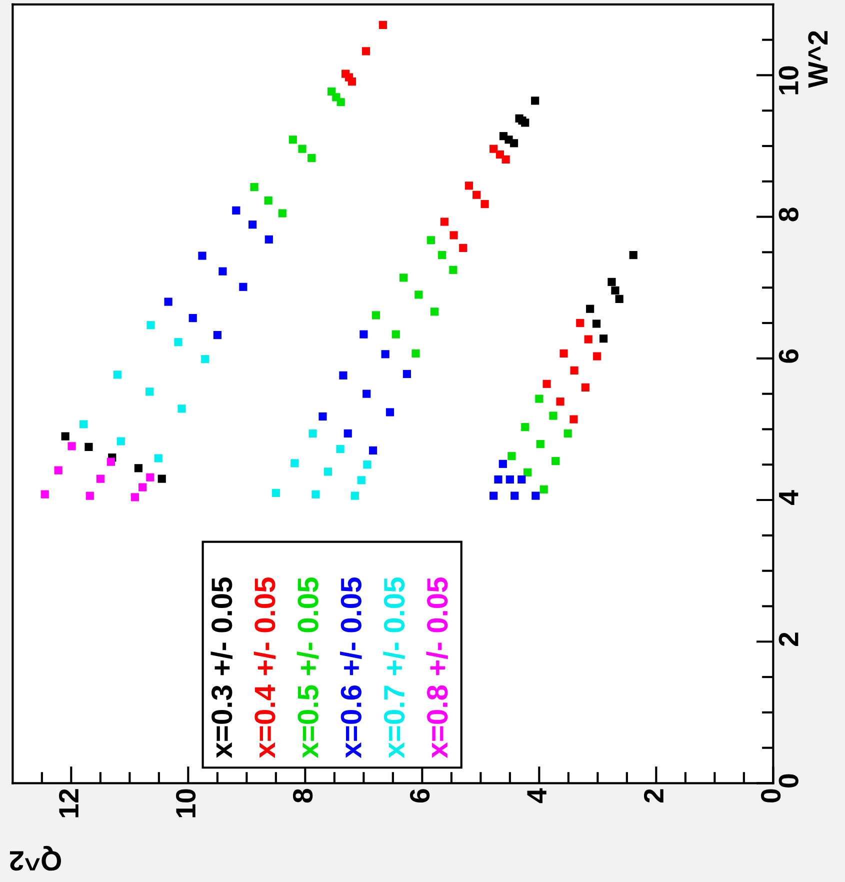  Describe the element at coordinates (265, 667) in the screenshot. I see `text: x=0.4 +/- 0.05` at that location.